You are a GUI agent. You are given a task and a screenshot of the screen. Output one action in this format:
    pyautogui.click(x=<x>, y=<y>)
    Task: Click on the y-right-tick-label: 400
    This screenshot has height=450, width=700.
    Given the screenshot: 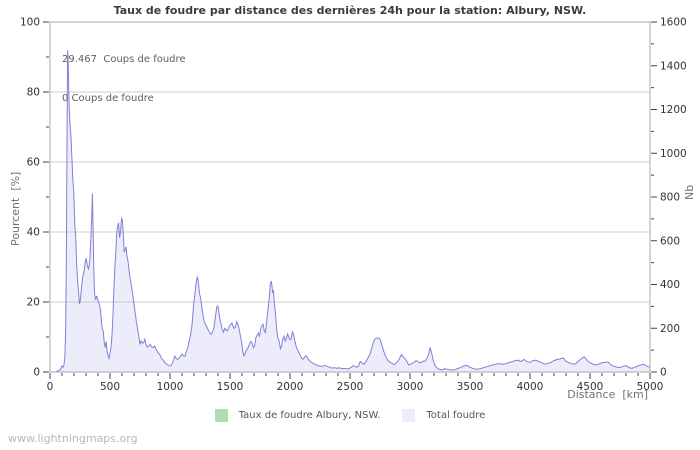 What is the action you would take?
    pyautogui.click(x=670, y=285)
    